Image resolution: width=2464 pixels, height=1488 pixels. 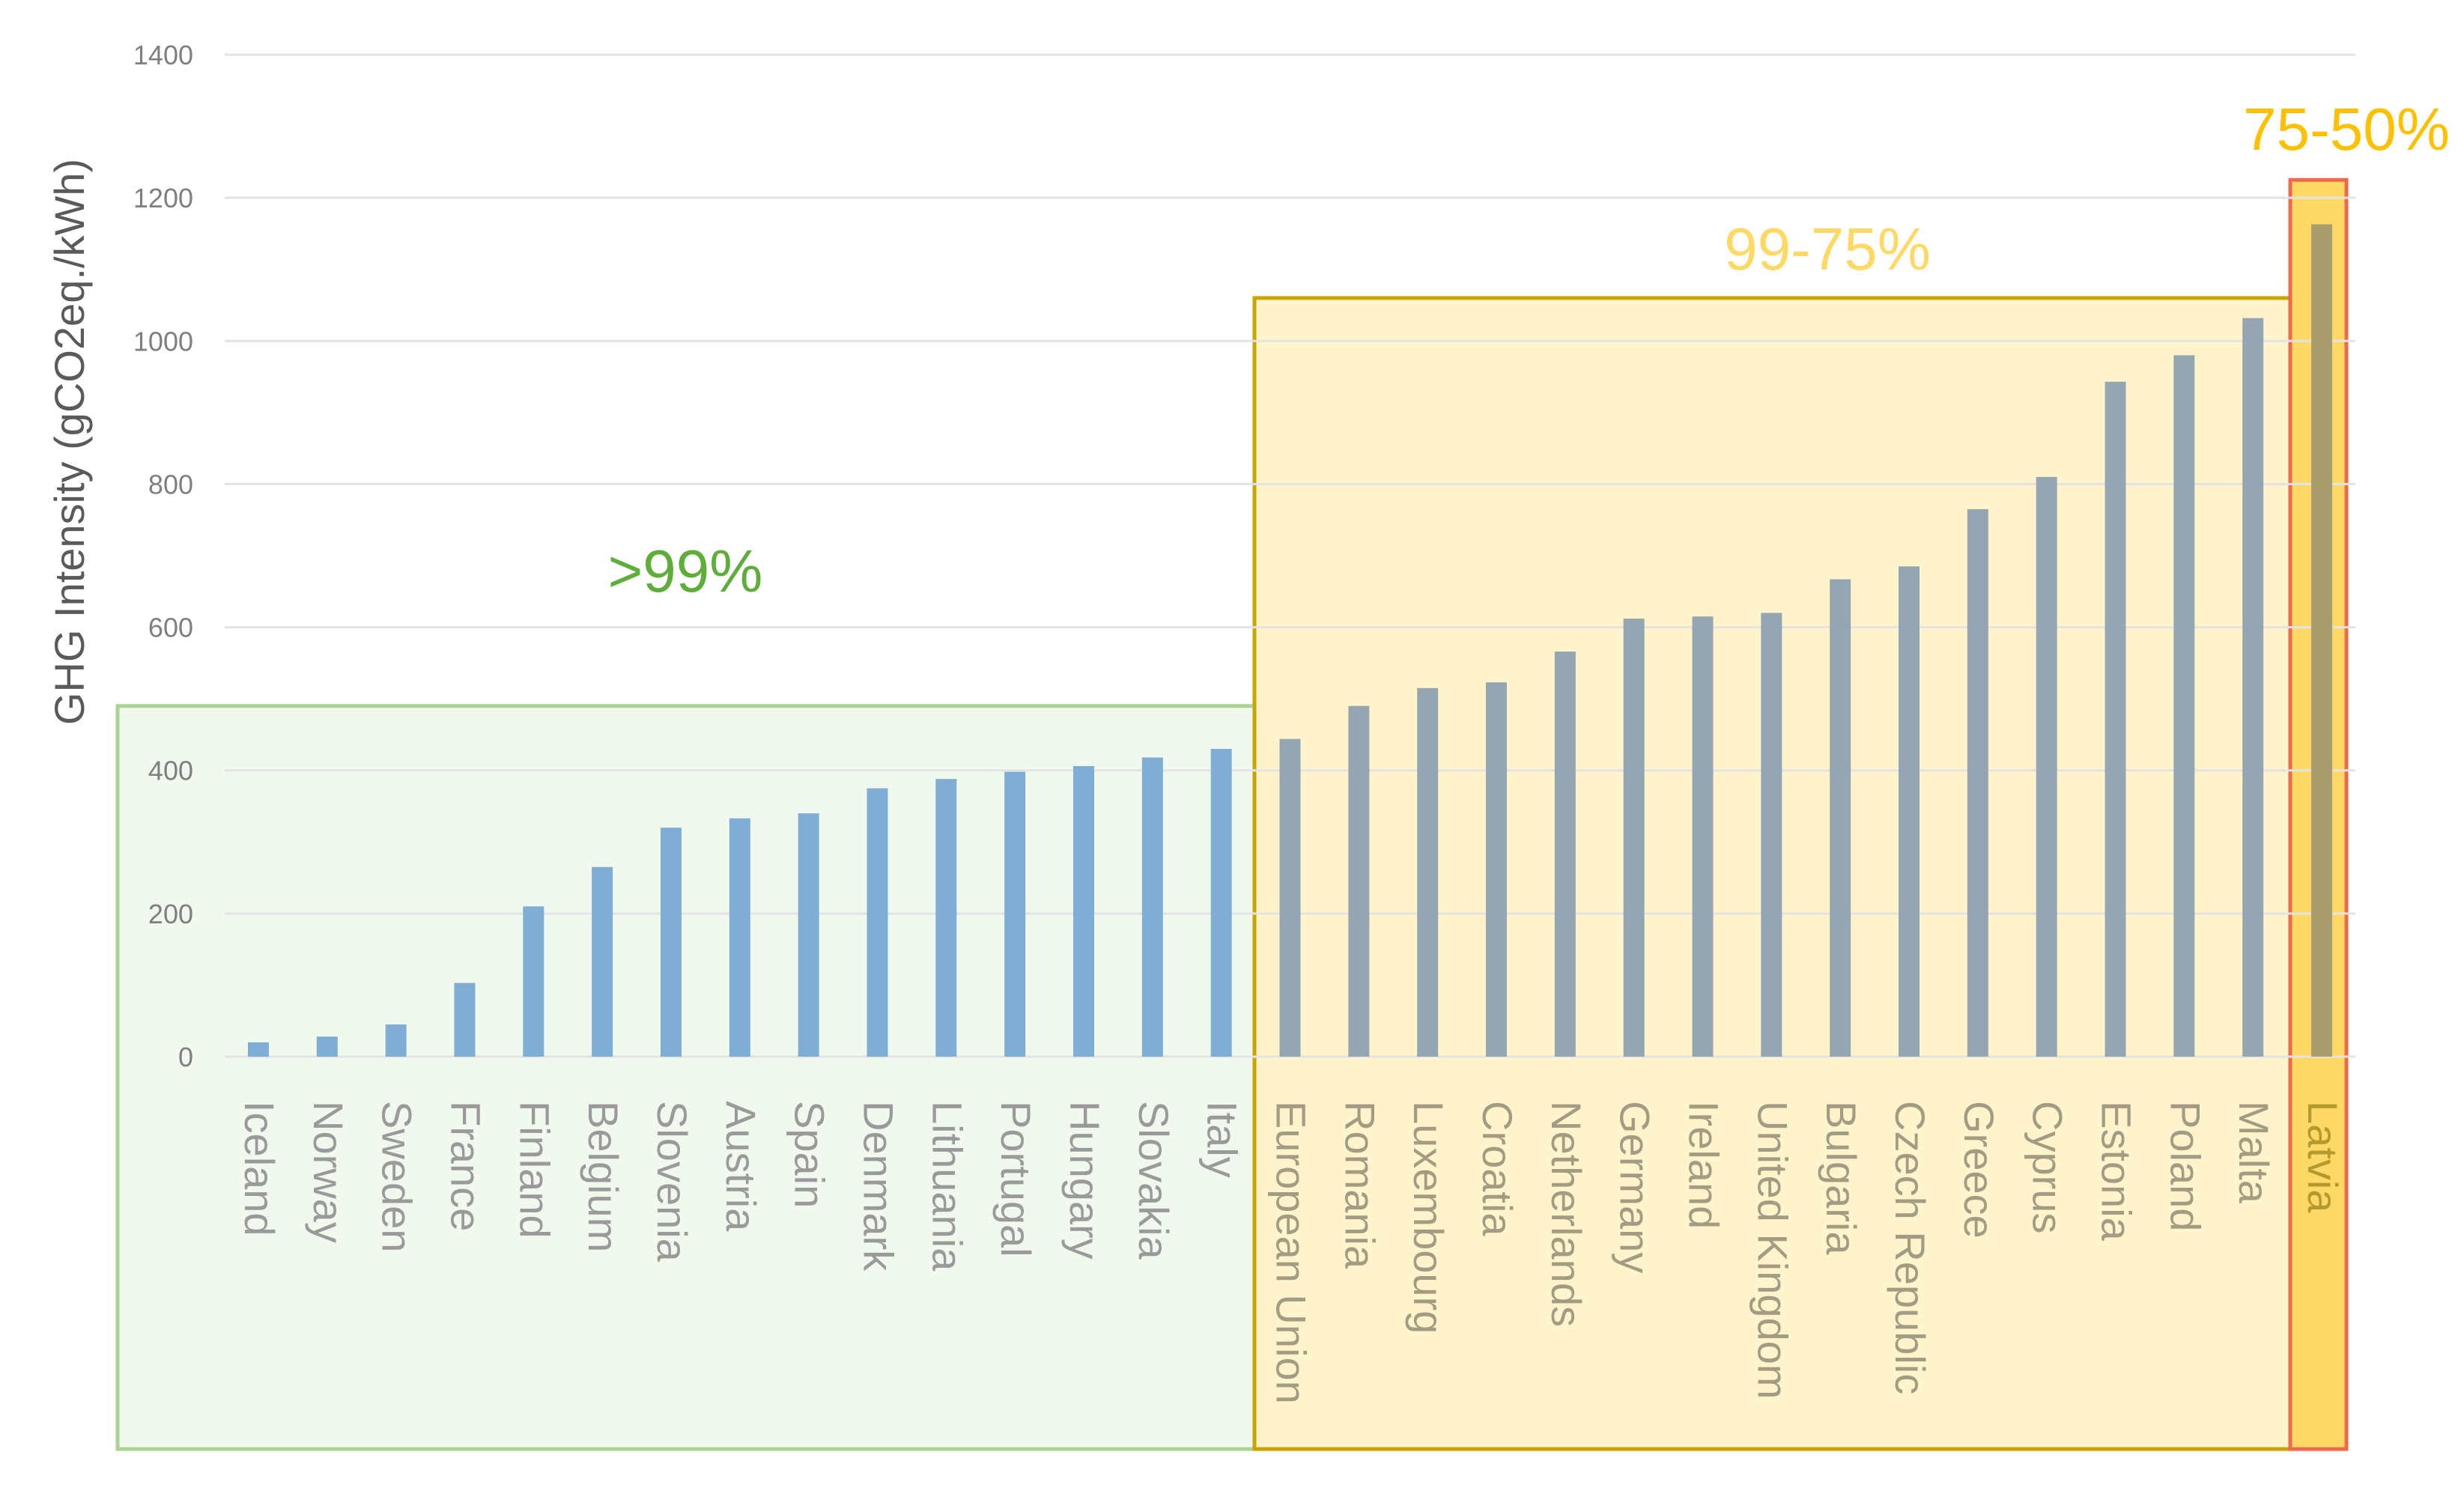 I want to click on x-tick-label: Sweden, so click(x=397, y=1177).